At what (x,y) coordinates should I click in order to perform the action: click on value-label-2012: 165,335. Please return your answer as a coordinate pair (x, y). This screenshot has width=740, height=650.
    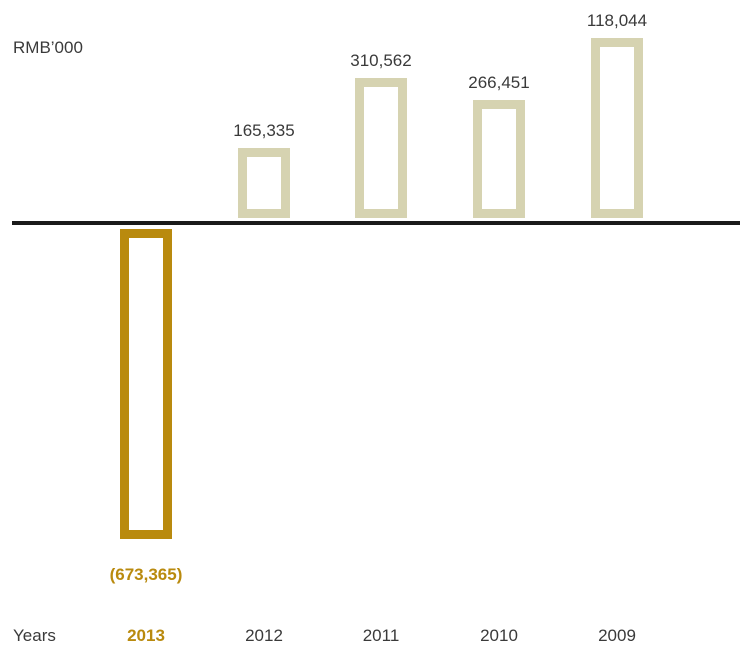
    Looking at the image, I should click on (263, 130).